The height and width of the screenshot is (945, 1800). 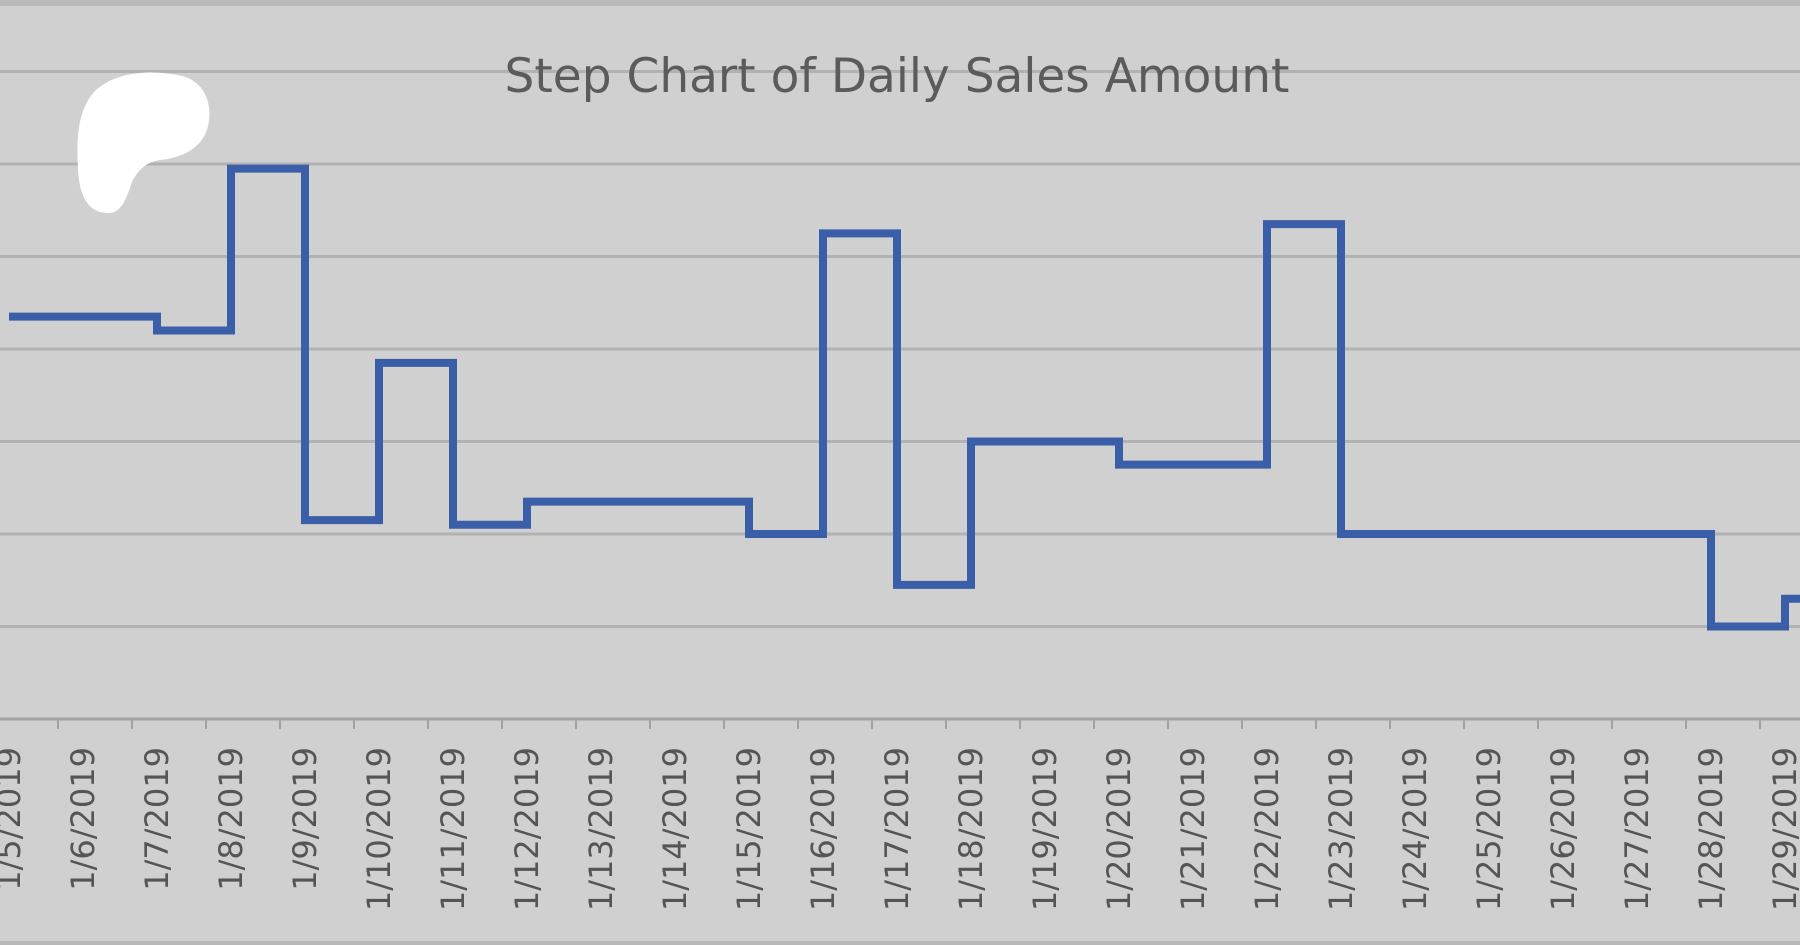 I want to click on x-tick-label: 1/7/2019, so click(x=157, y=819).